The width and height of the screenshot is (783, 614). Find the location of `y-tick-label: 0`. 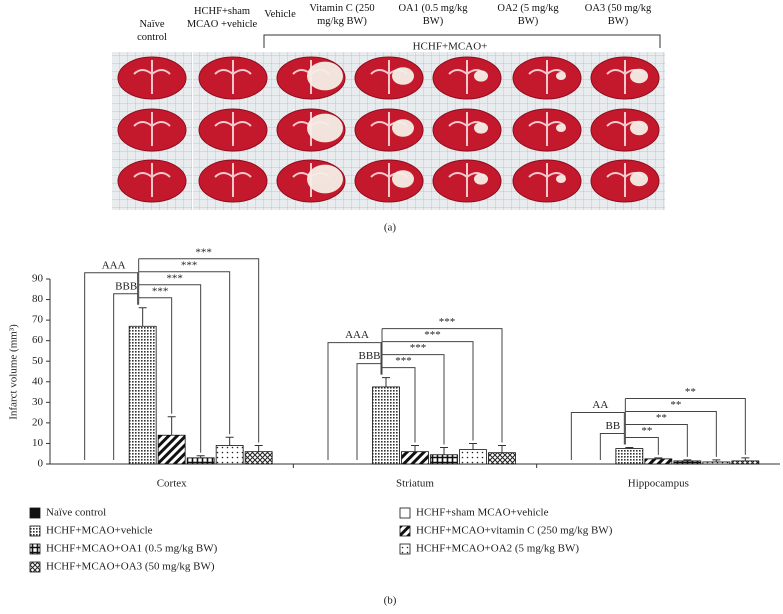

y-tick-label: 0 is located at coordinates (41, 464).